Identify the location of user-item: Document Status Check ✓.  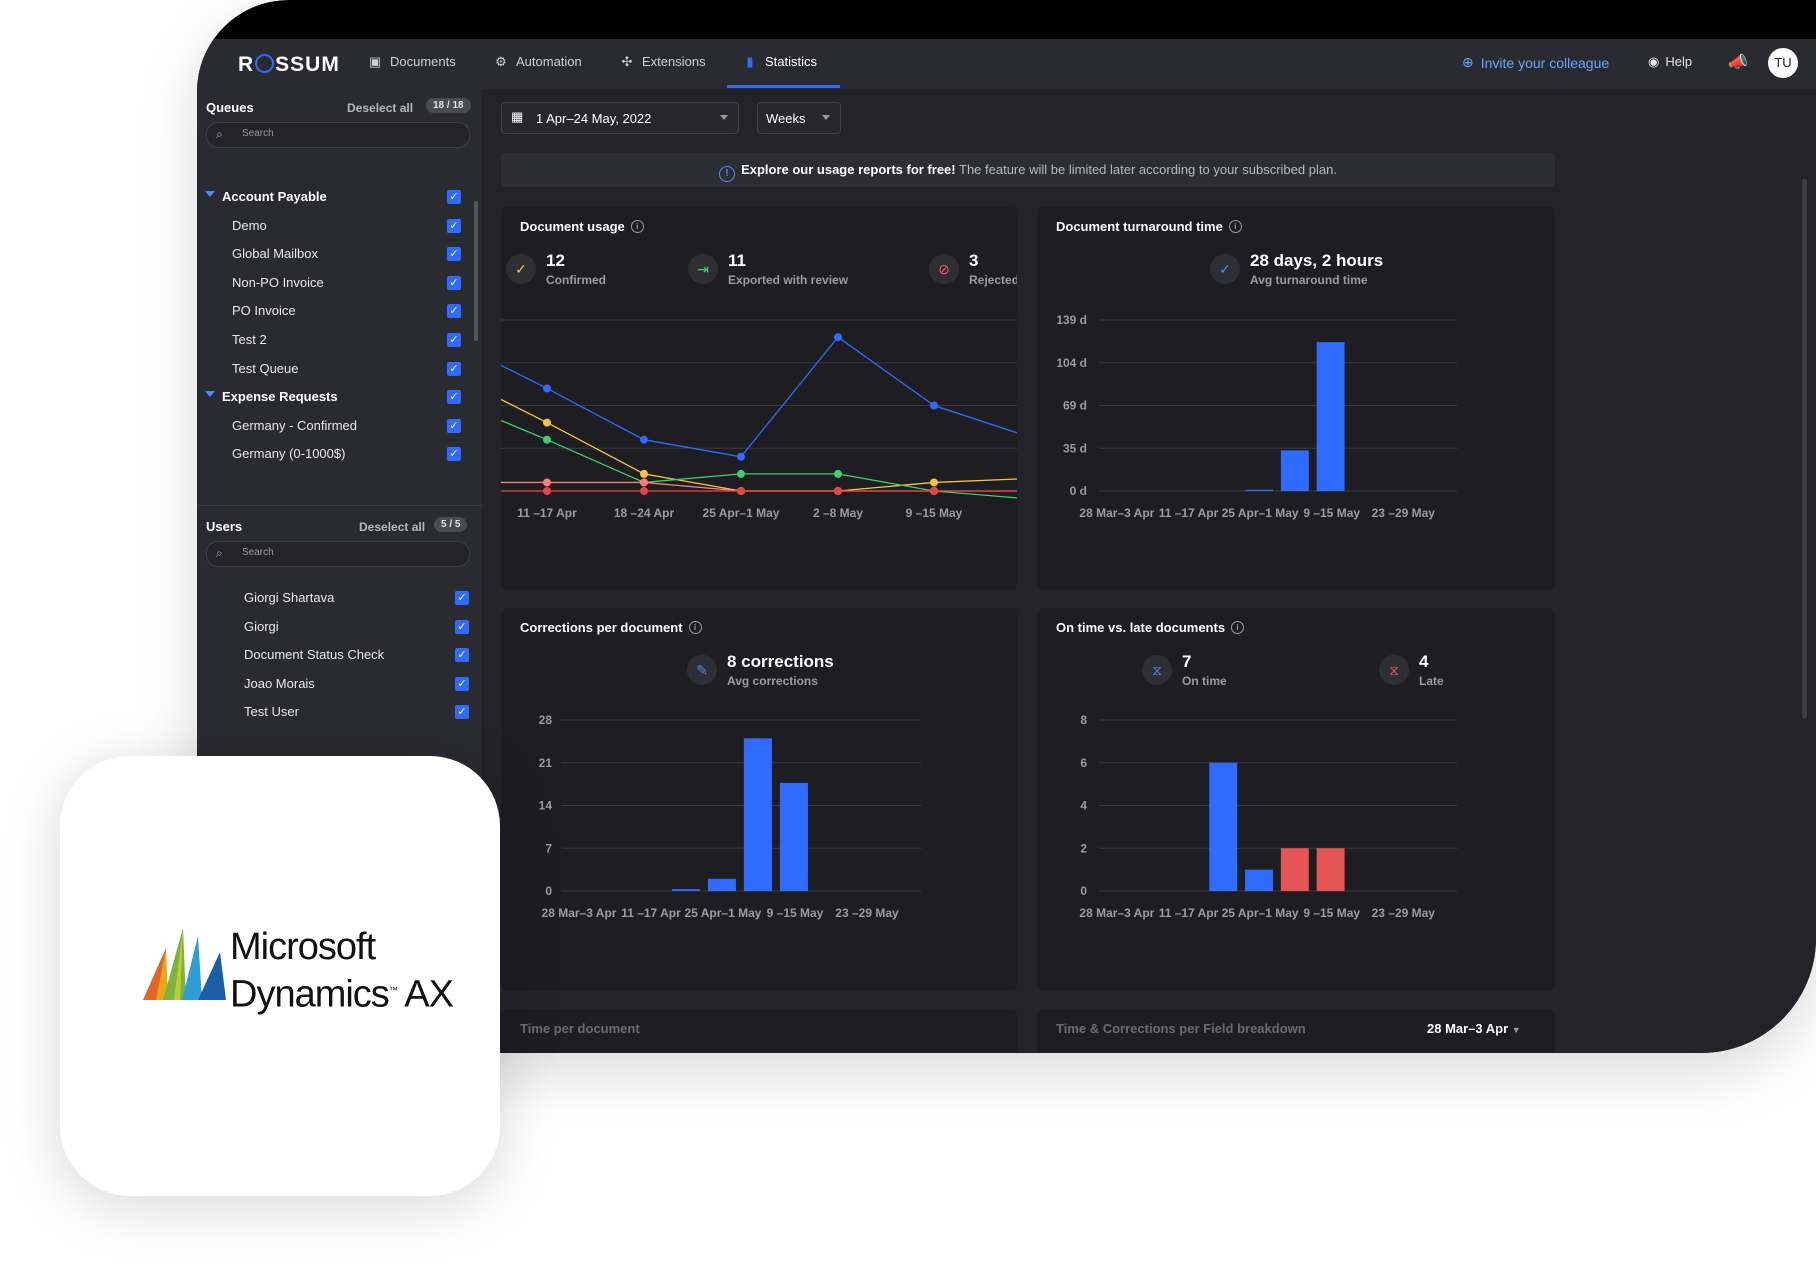
(333, 655).